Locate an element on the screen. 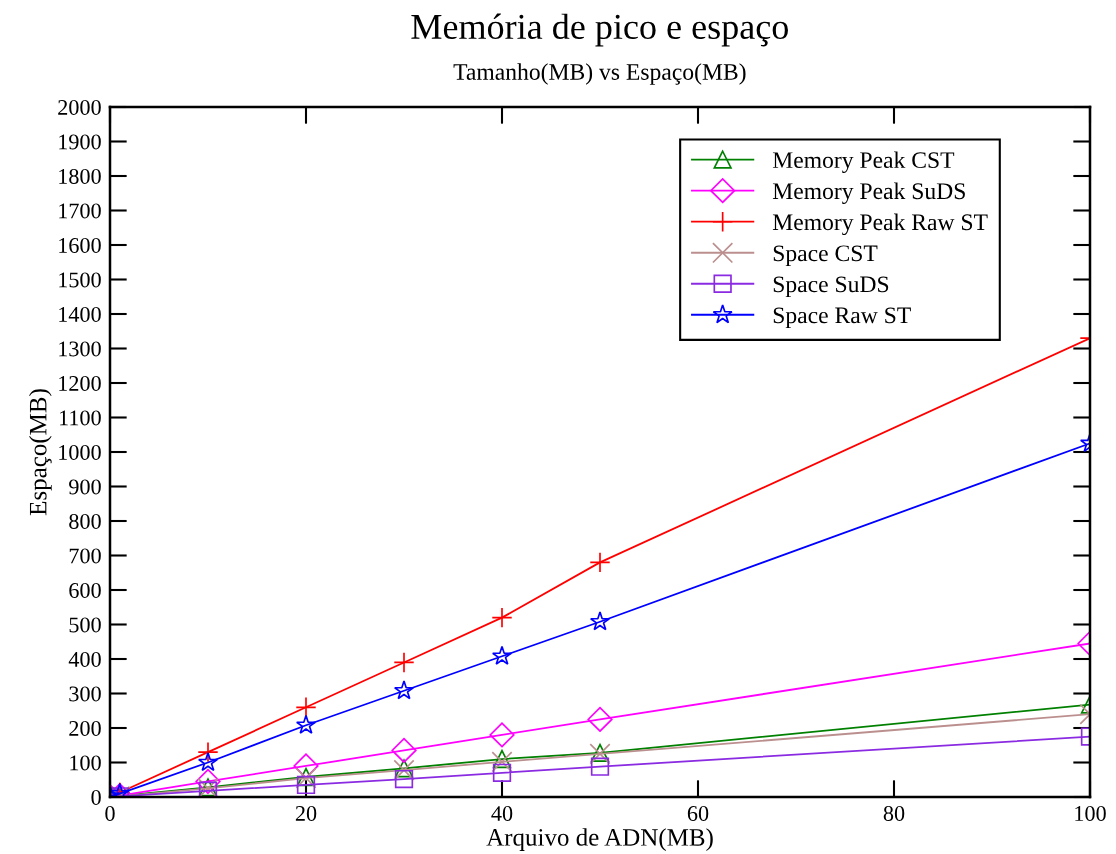  y-tick-label: 200 is located at coordinates (85, 728).